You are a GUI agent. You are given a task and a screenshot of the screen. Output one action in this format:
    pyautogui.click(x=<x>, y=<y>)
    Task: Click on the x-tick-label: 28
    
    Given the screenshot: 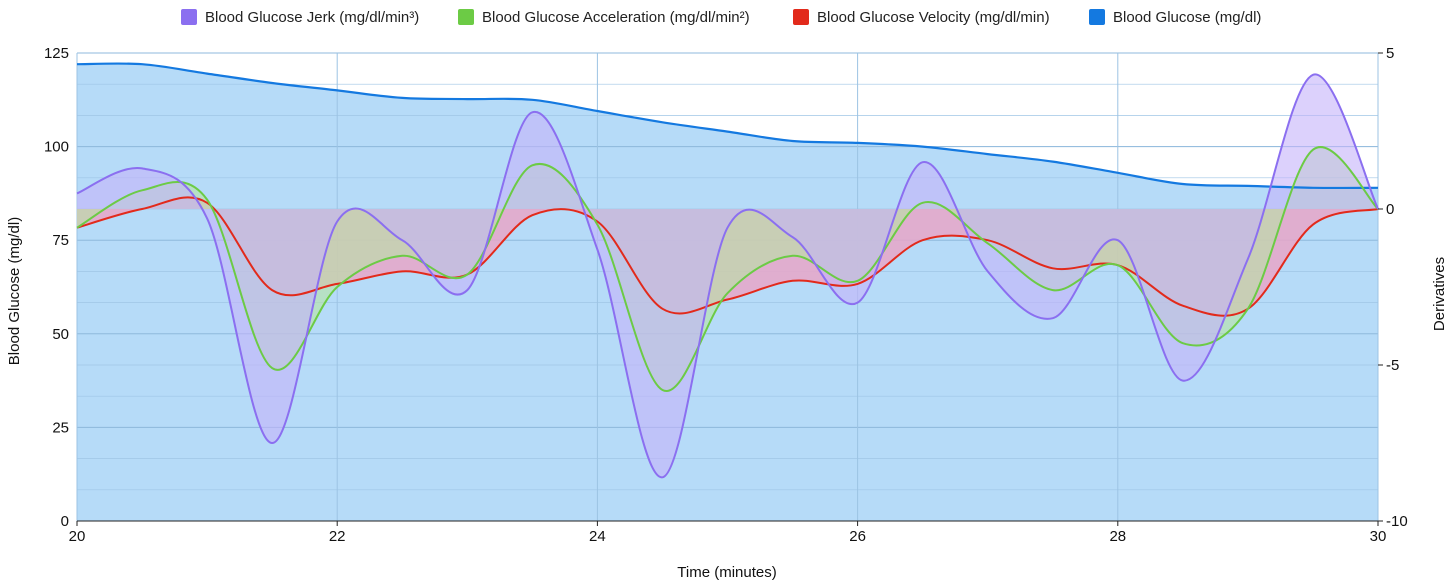 What is the action you would take?
    pyautogui.click(x=1117, y=536)
    